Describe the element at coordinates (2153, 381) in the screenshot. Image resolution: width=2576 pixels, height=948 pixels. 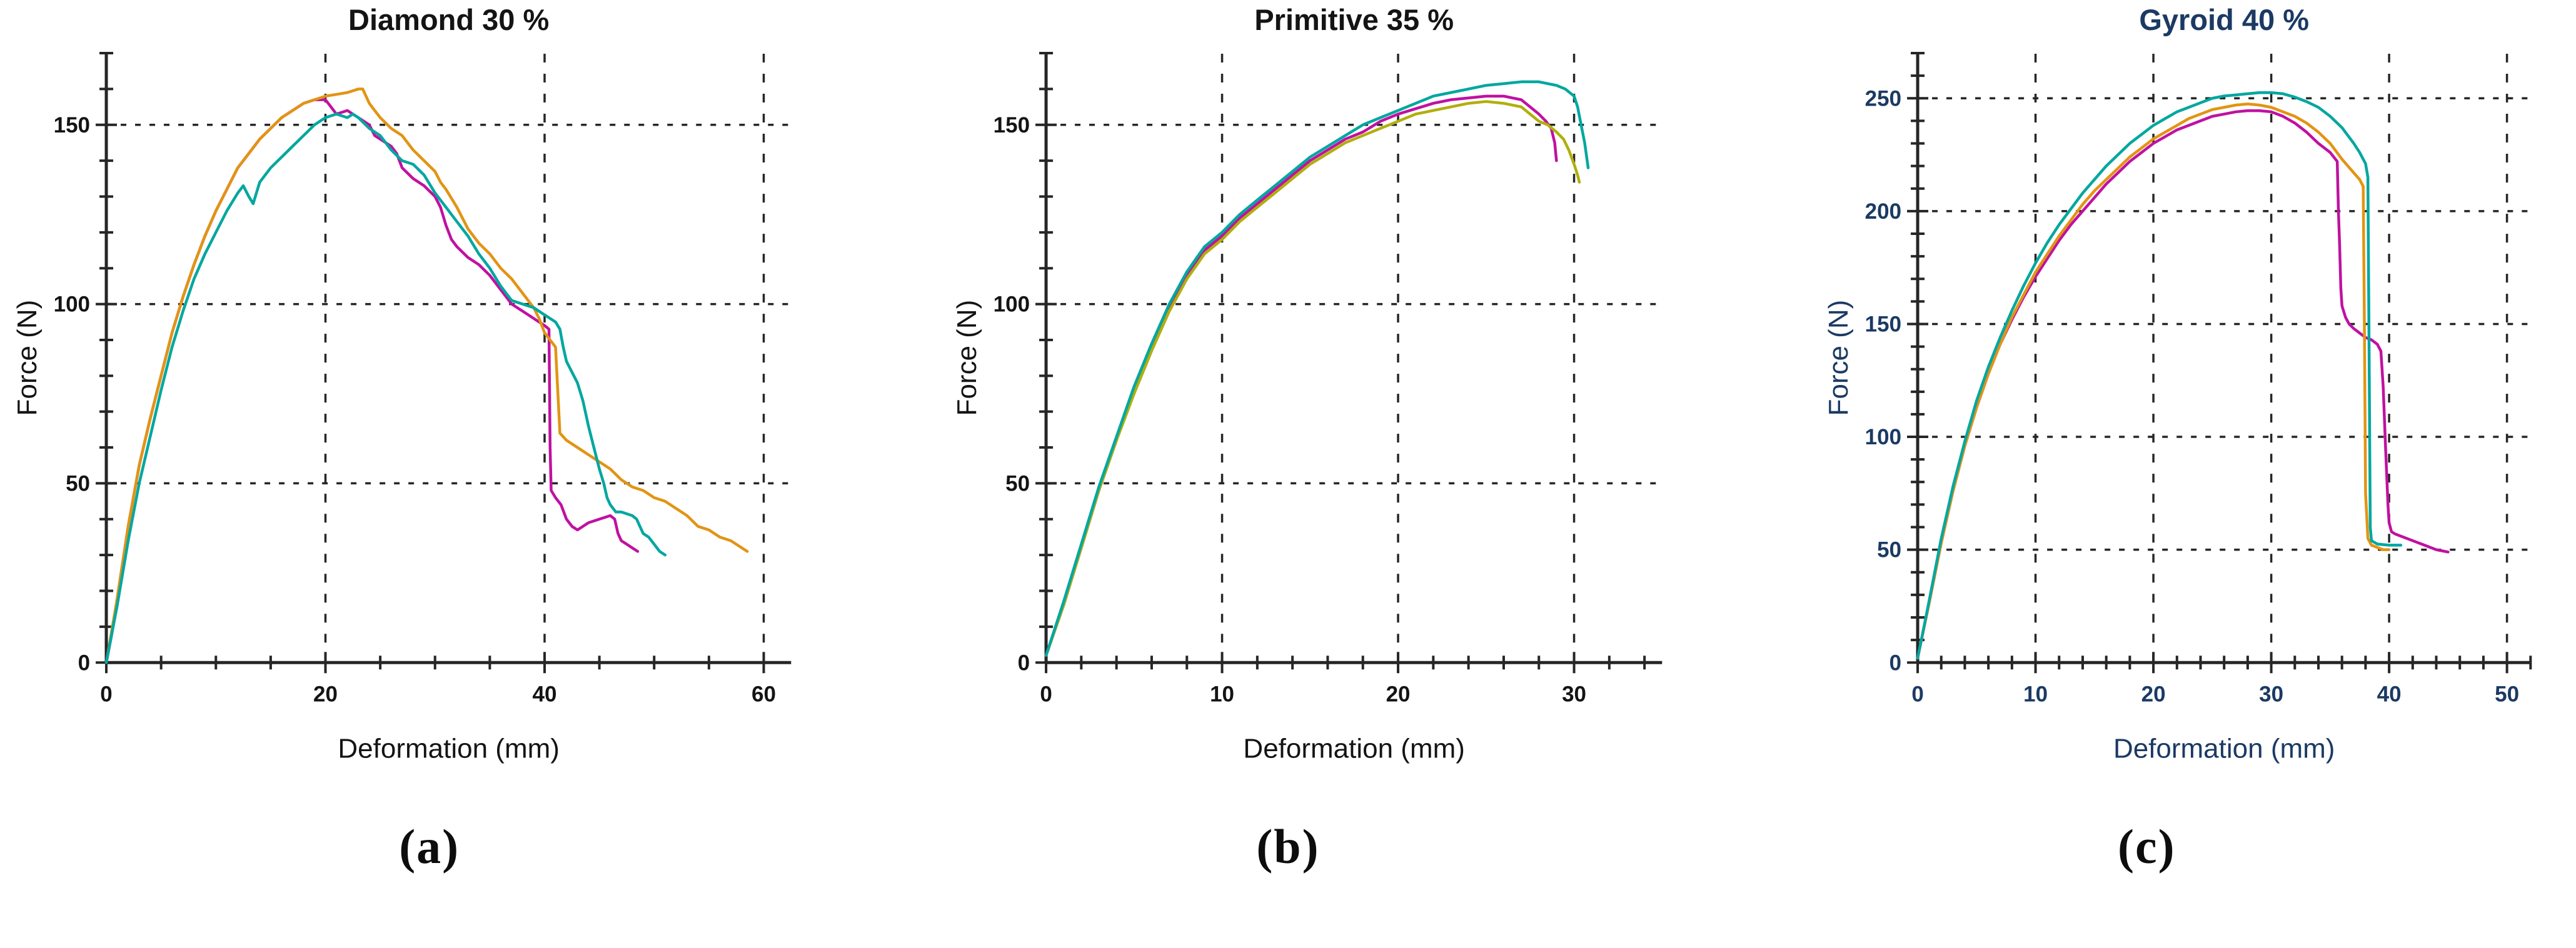
I see `series-orange` at that location.